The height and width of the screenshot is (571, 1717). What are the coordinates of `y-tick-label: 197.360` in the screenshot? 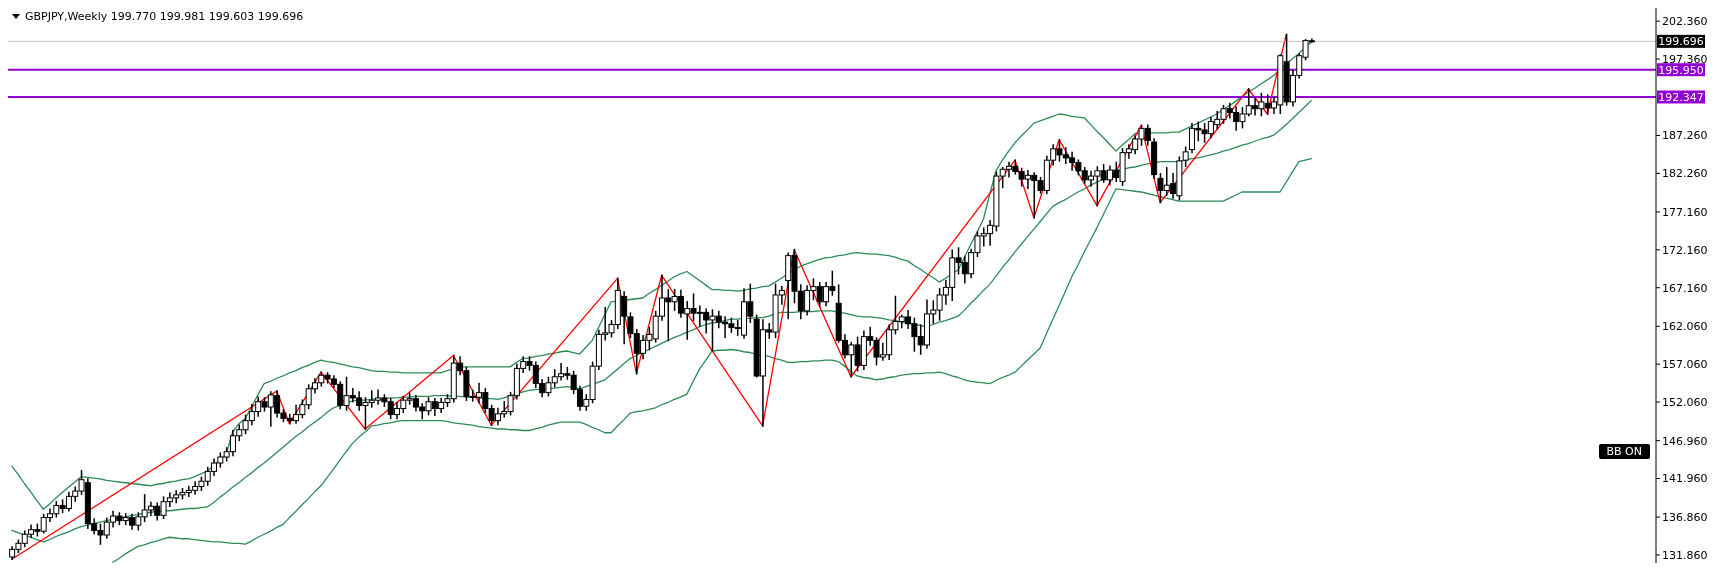 It's located at (1685, 59).